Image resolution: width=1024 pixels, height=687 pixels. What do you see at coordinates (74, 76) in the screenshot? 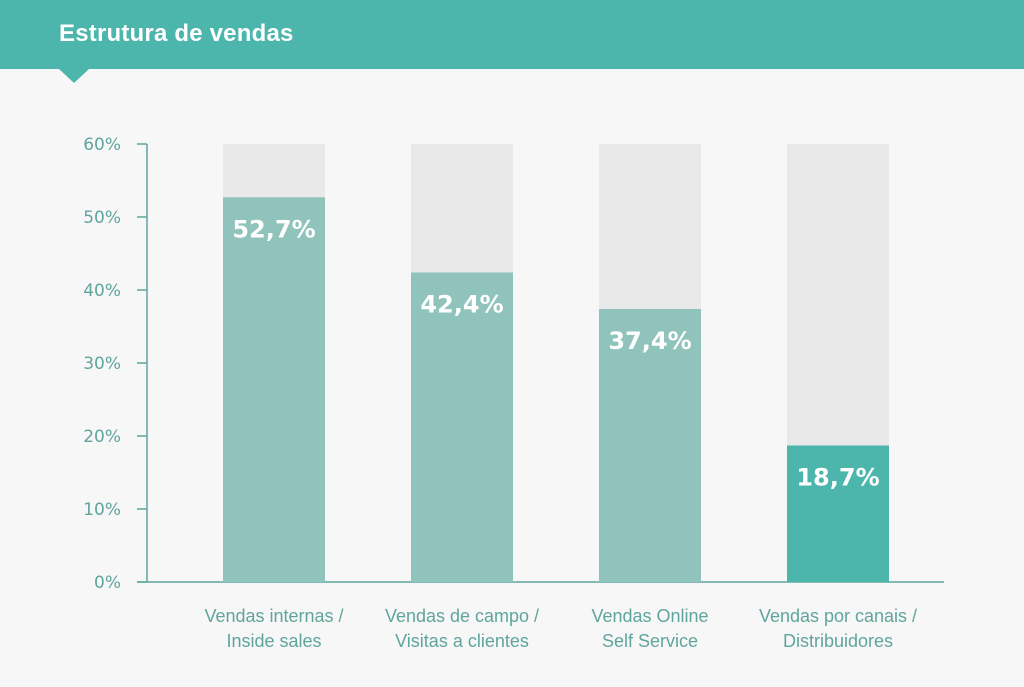
I see `header-pointer` at bounding box center [74, 76].